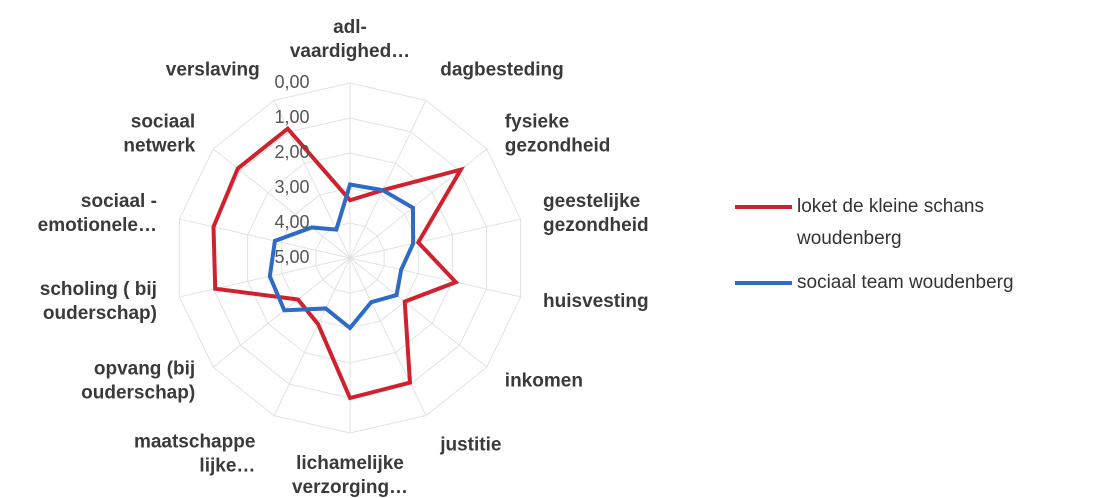 The width and height of the screenshot is (1103, 498). I want to click on category-label: sociaal netwerk, so click(159, 134).